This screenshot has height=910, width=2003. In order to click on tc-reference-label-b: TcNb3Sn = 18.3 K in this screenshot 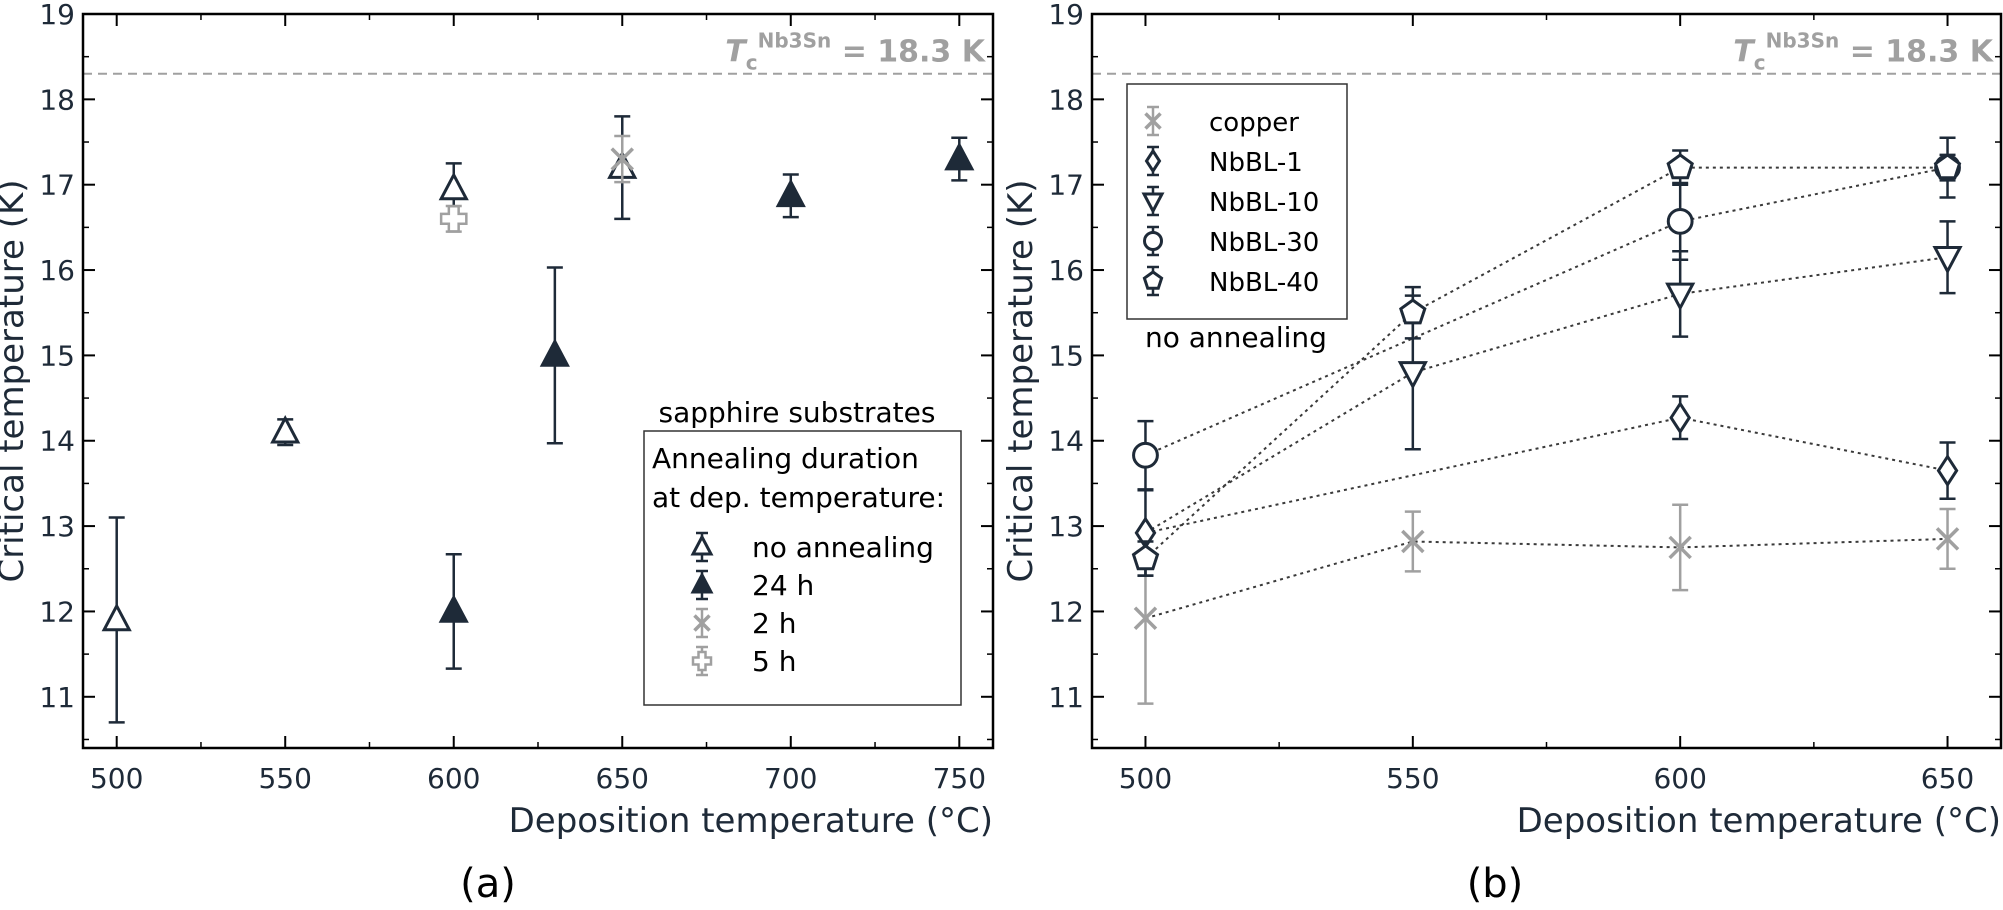, I will do `click(1863, 52)`.